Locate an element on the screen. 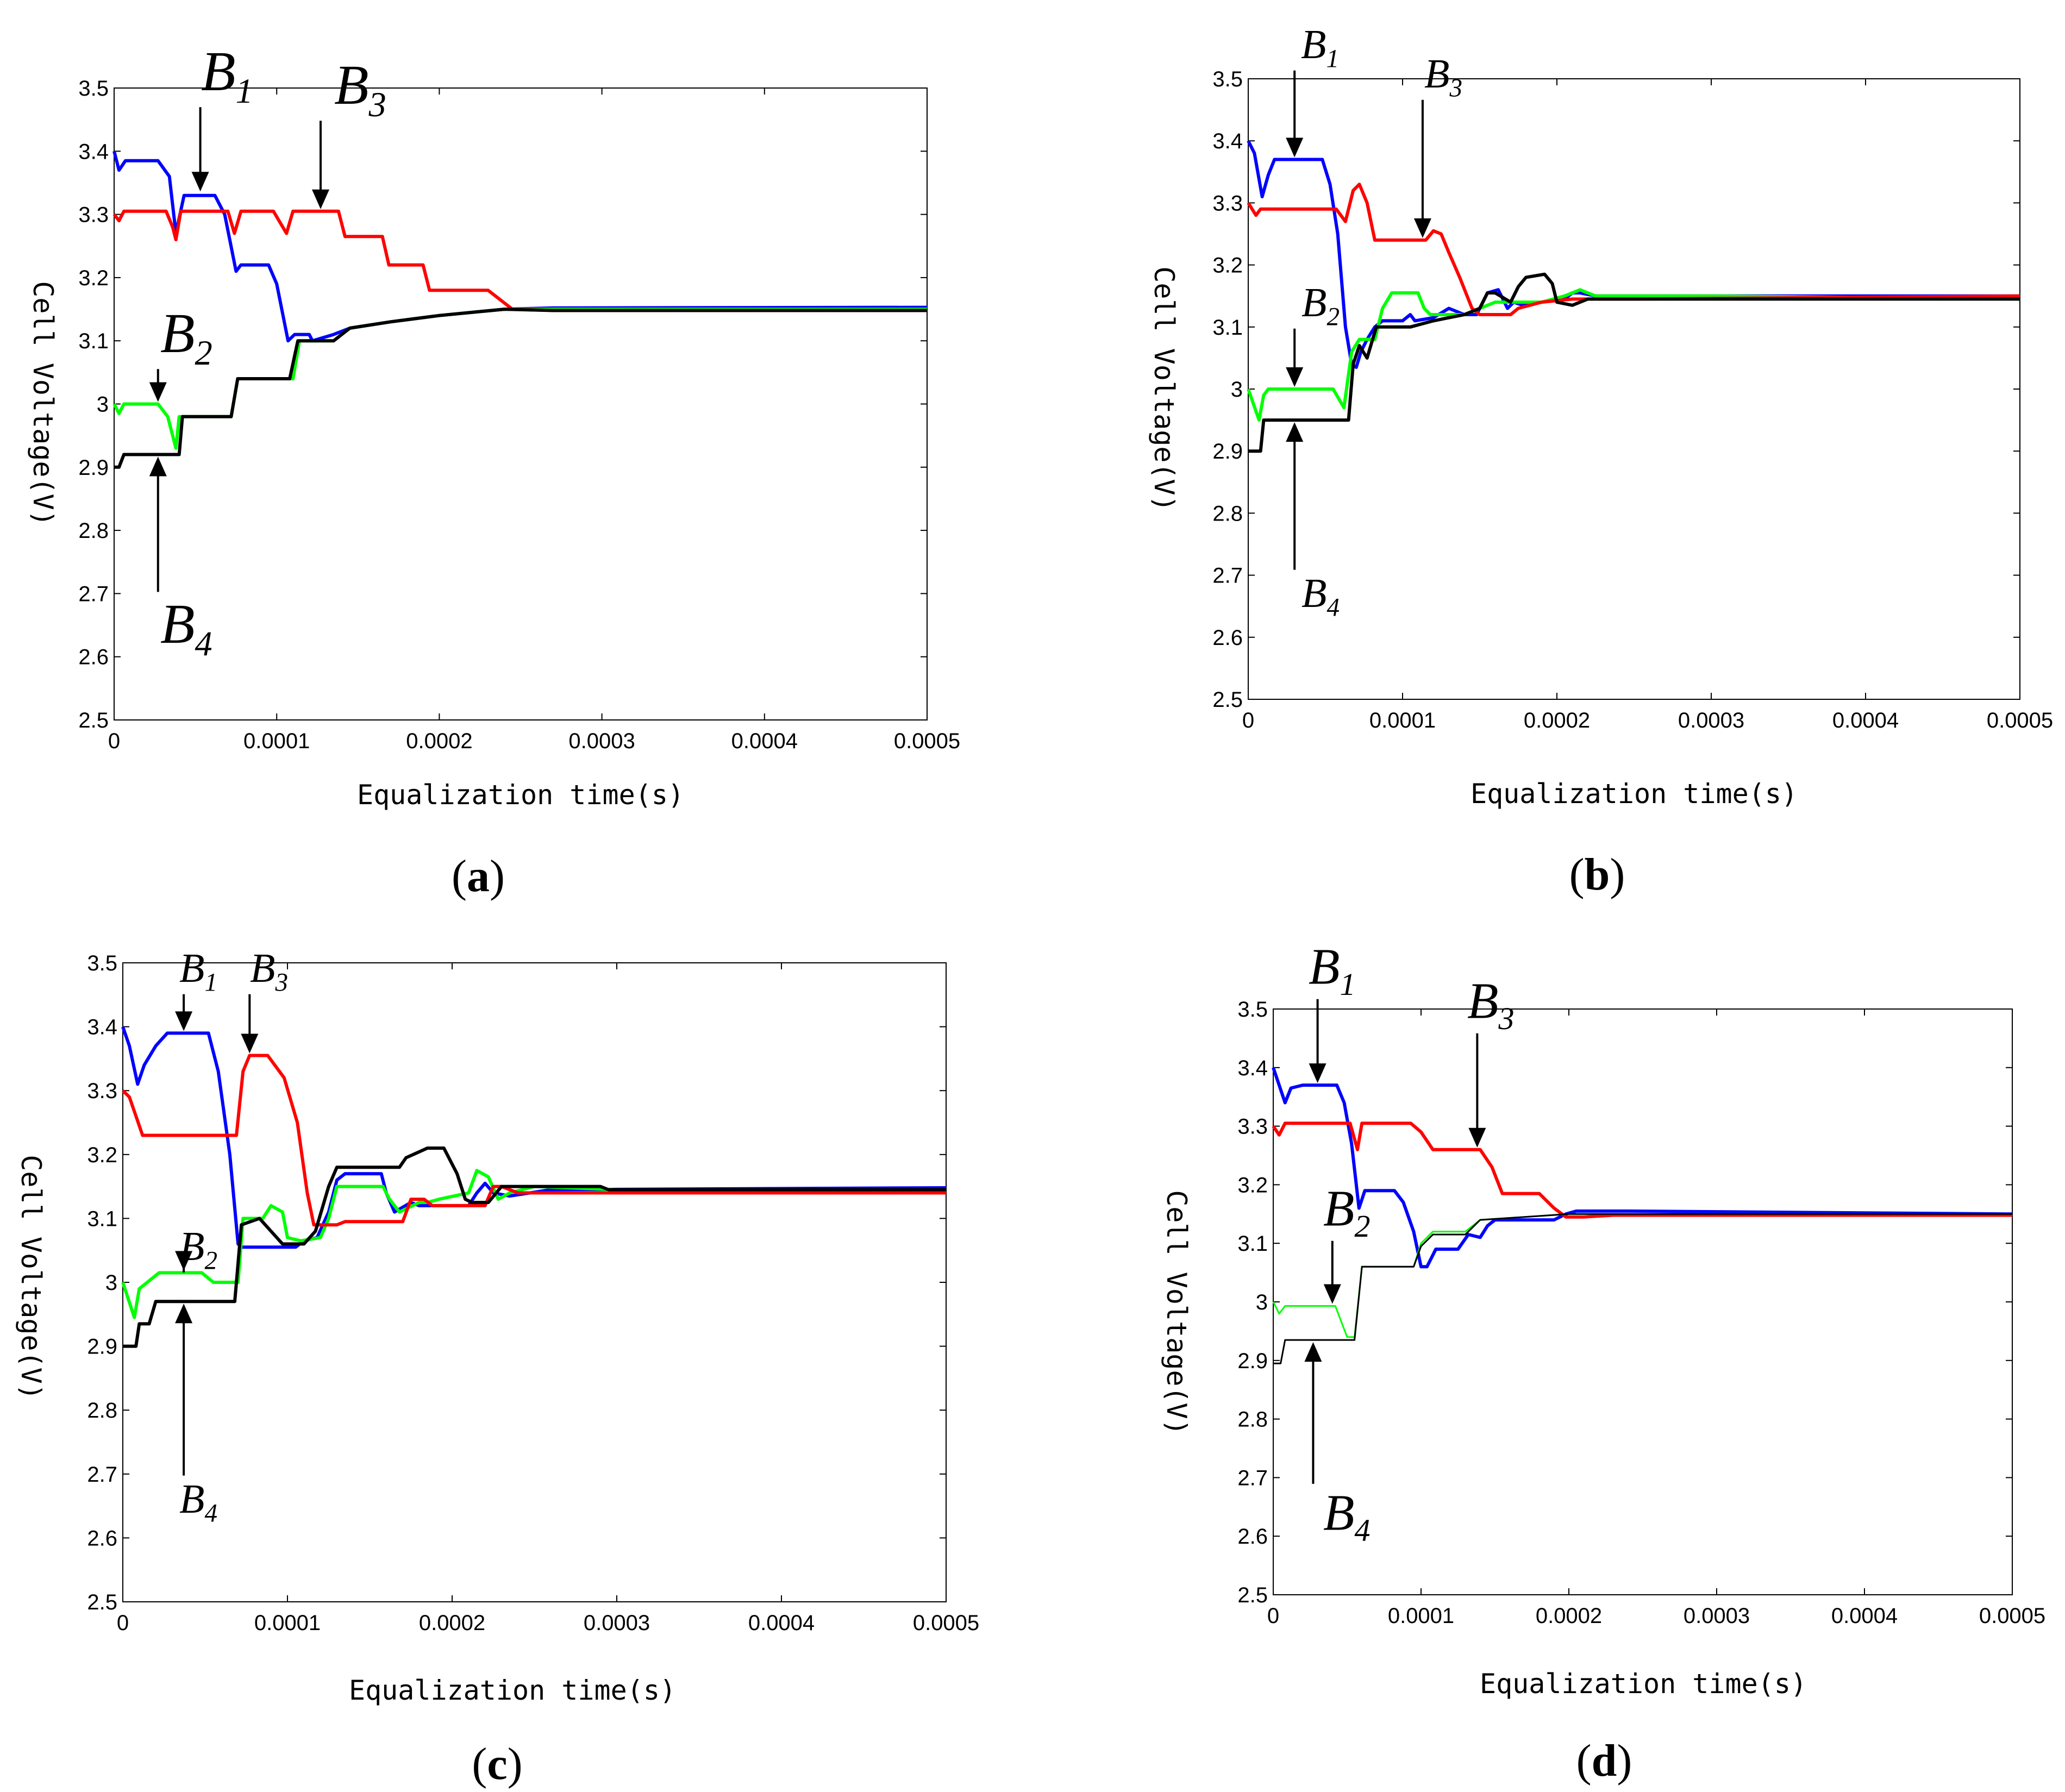  series-line-B1 is located at coordinates (1642, 1168).